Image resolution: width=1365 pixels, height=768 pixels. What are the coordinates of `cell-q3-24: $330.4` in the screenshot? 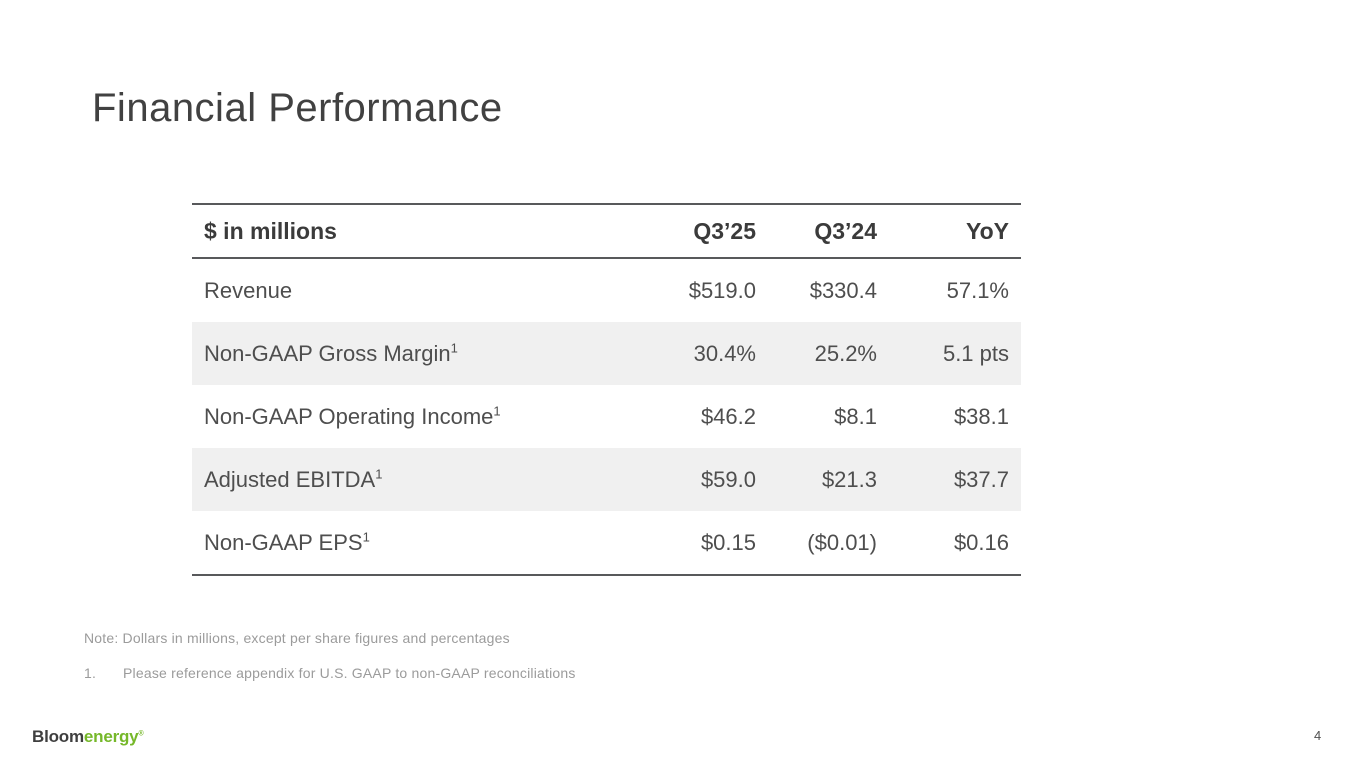 It's located at (843, 290).